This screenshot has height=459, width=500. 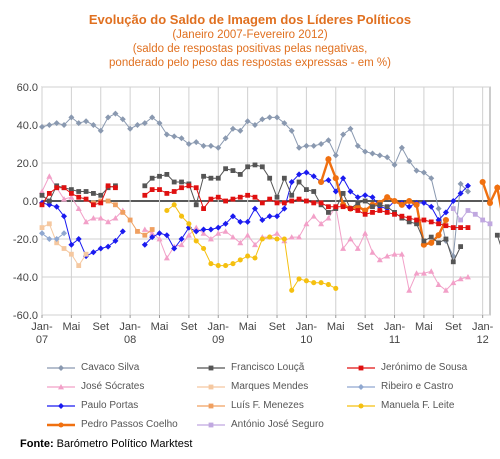 I want to click on legend-label: José Sócrates, so click(x=113, y=386).